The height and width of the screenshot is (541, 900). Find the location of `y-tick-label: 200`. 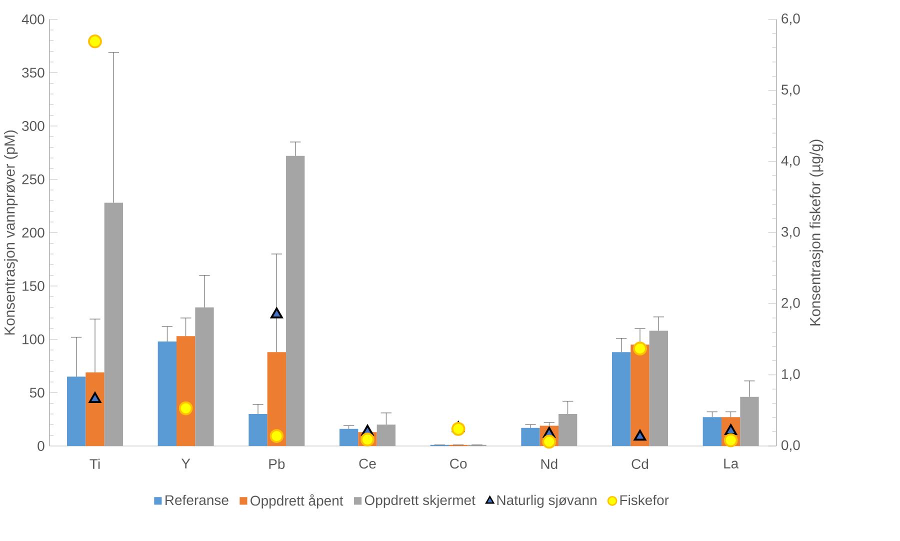

y-tick-label: 200 is located at coordinates (33, 233).